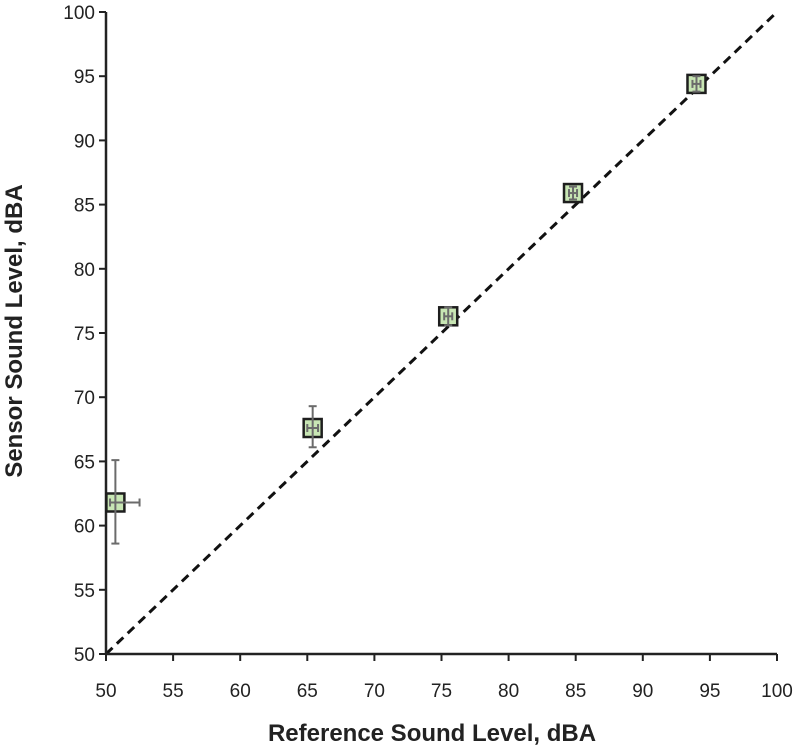  I want to click on x-tick-label: 65, so click(307, 691).